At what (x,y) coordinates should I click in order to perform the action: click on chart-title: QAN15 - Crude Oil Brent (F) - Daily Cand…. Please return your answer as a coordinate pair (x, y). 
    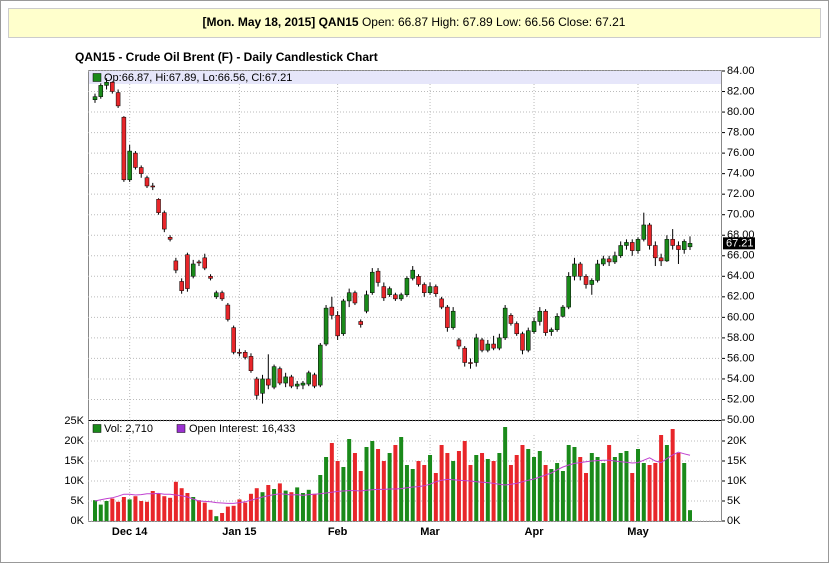
    Looking at the image, I should click on (226, 57).